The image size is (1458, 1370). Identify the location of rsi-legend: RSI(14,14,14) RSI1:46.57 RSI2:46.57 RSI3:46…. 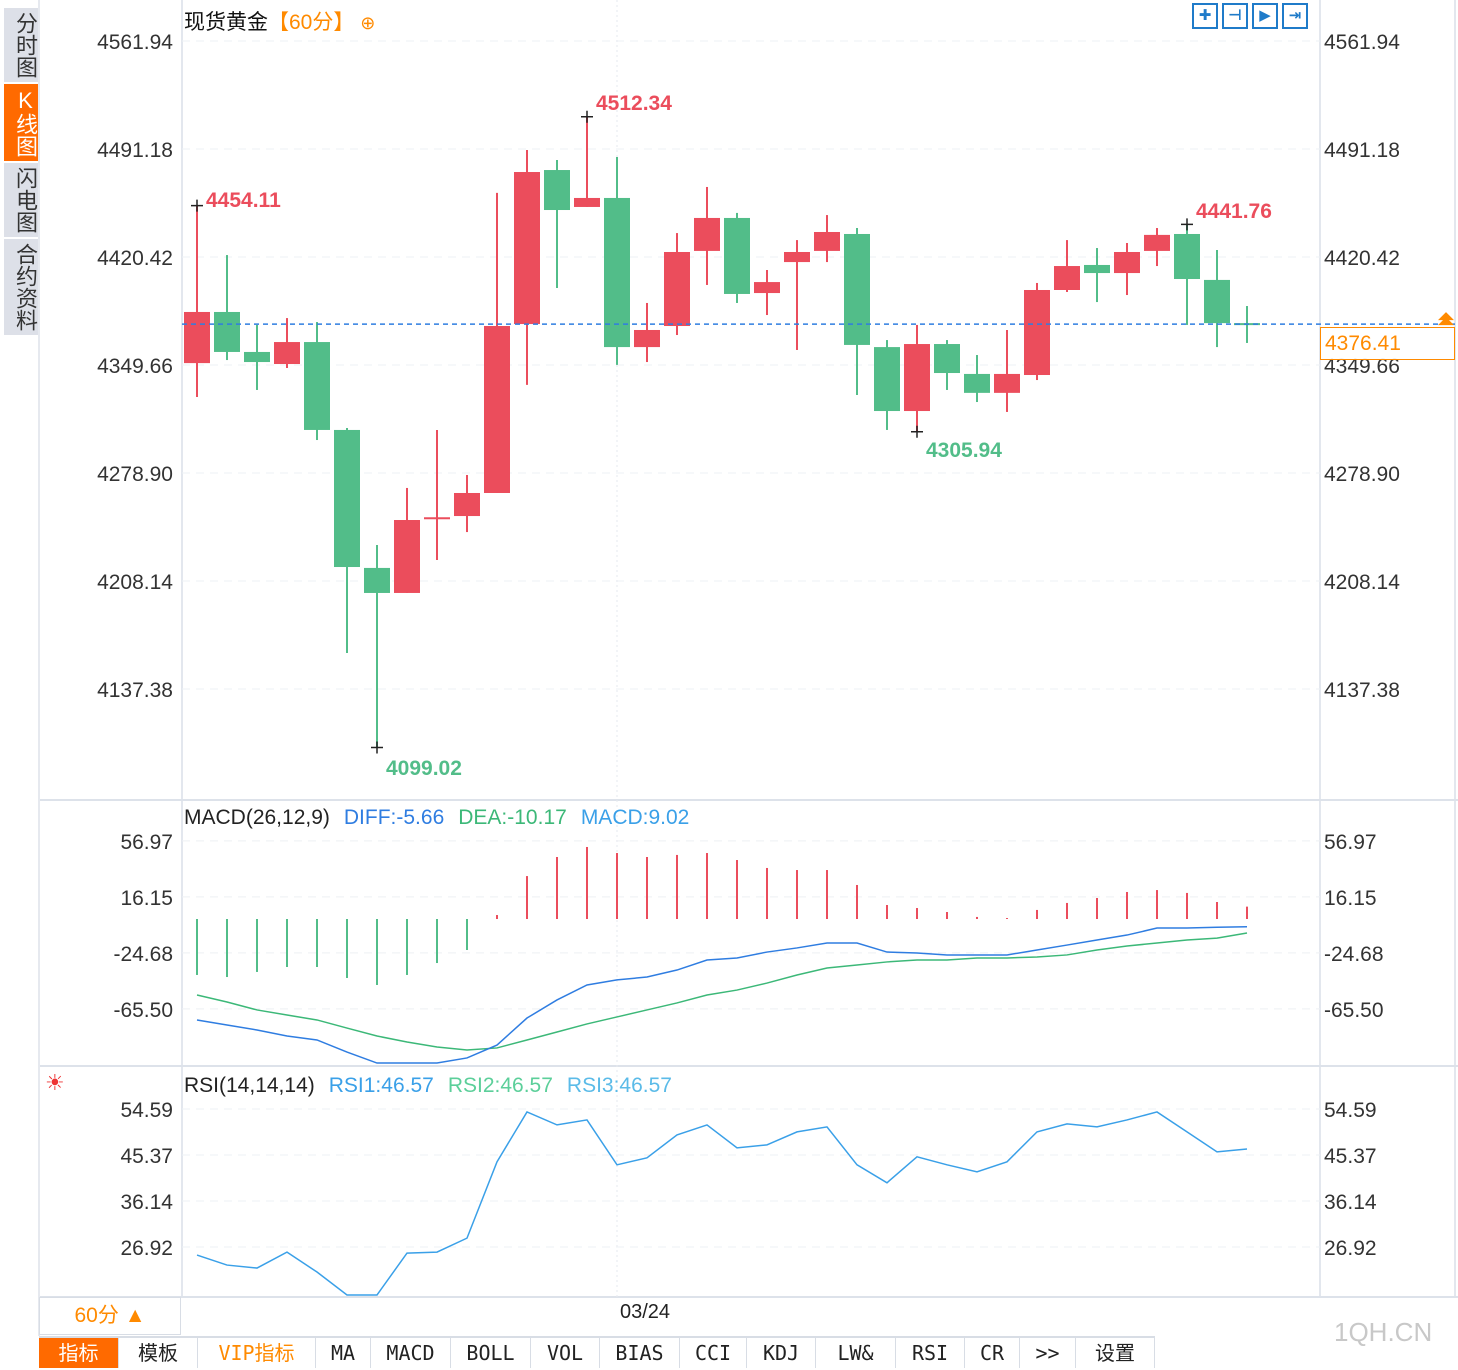
(435, 1086).